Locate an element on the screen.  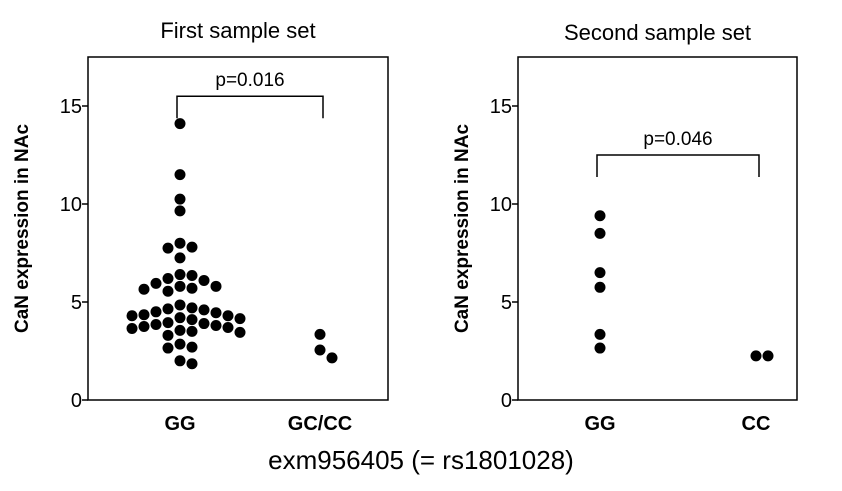
panel-1-x-category-label: GC/CC is located at coordinates (320, 424).